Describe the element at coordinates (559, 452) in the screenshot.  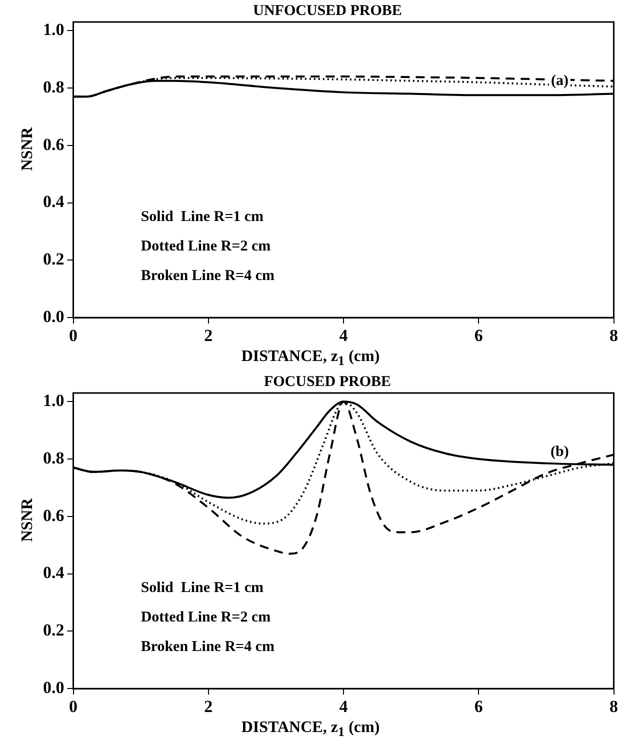
I see `annotation: (b)` at that location.